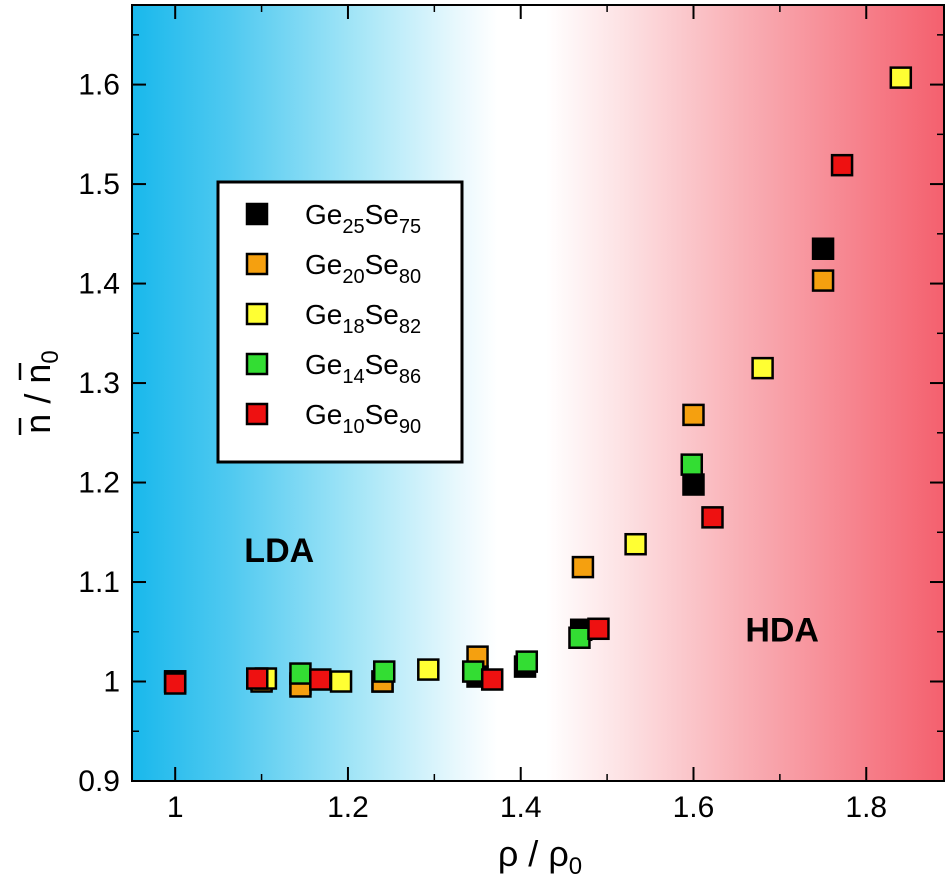  Describe the element at coordinates (363, 418) in the screenshot. I see `legend-entry-label: Ge10Se90` at that location.